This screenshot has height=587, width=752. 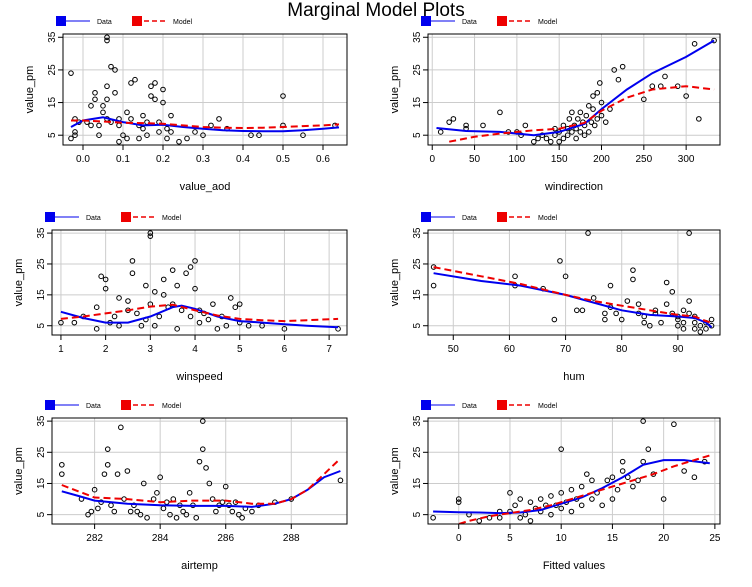 What do you see at coordinates (573, 377) in the screenshot?
I see `x-axis-label: hum` at bounding box center [573, 377].